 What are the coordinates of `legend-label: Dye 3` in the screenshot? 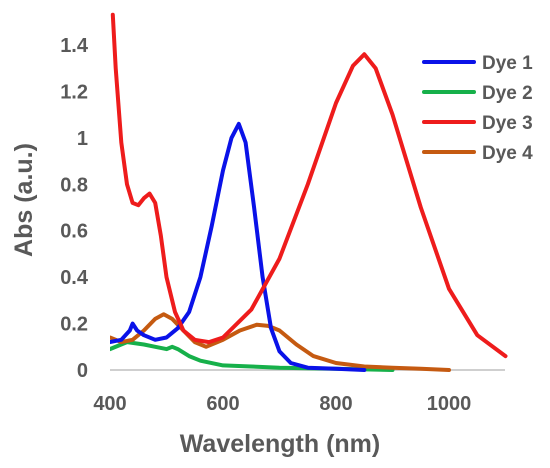 It's located at (507, 123).